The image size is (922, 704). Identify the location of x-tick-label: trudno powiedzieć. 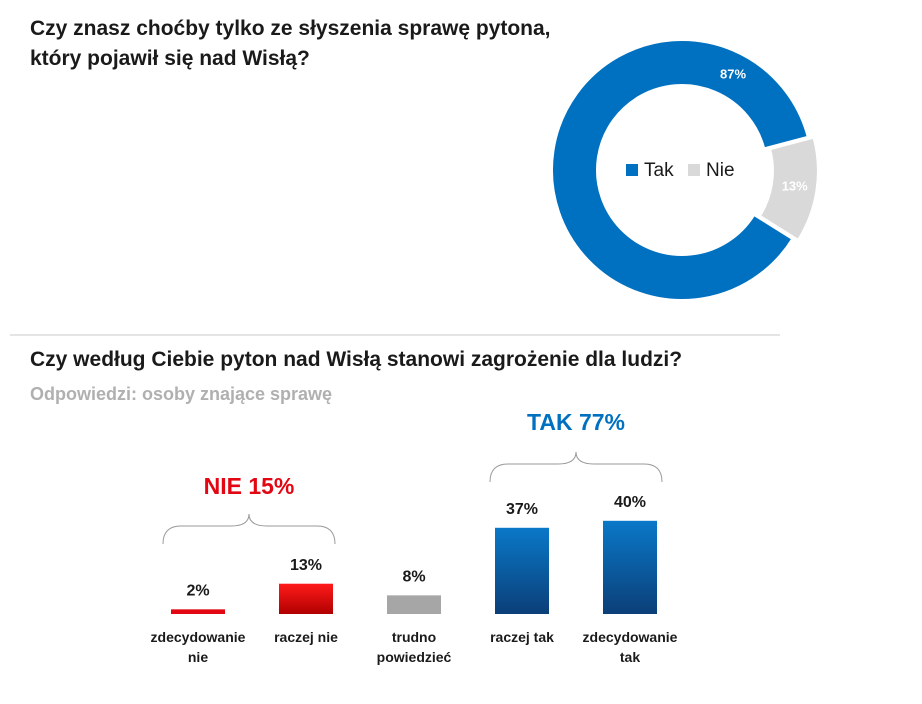
(414, 647).